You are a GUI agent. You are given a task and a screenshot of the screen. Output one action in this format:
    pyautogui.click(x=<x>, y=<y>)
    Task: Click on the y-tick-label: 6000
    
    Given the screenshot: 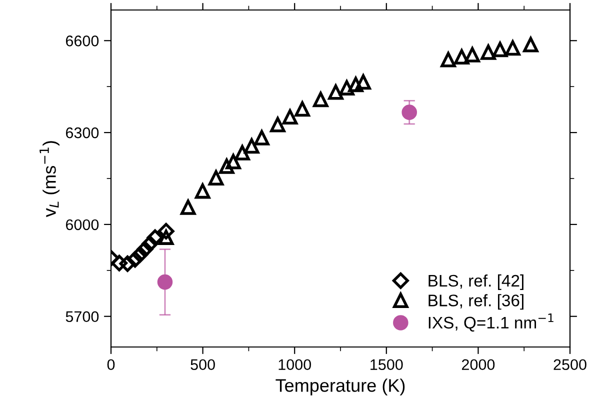 What is the action you would take?
    pyautogui.click(x=82, y=224)
    